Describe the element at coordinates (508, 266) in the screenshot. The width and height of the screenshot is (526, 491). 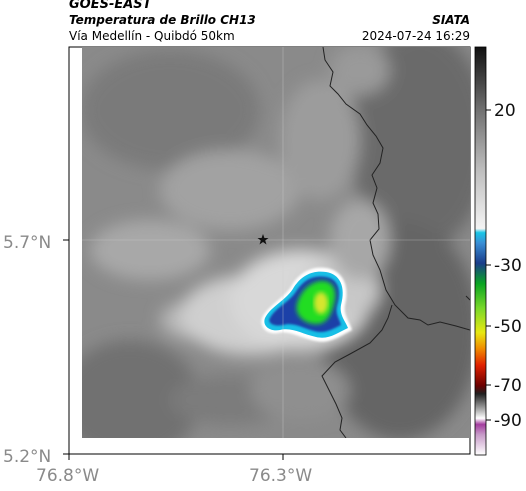
I see `colorbar-tick-minus30: -30` at that location.